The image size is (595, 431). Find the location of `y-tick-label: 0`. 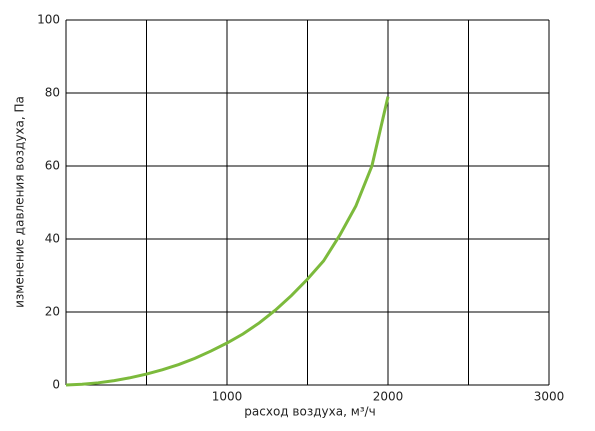

y-tick-label: 0 is located at coordinates (56, 385).